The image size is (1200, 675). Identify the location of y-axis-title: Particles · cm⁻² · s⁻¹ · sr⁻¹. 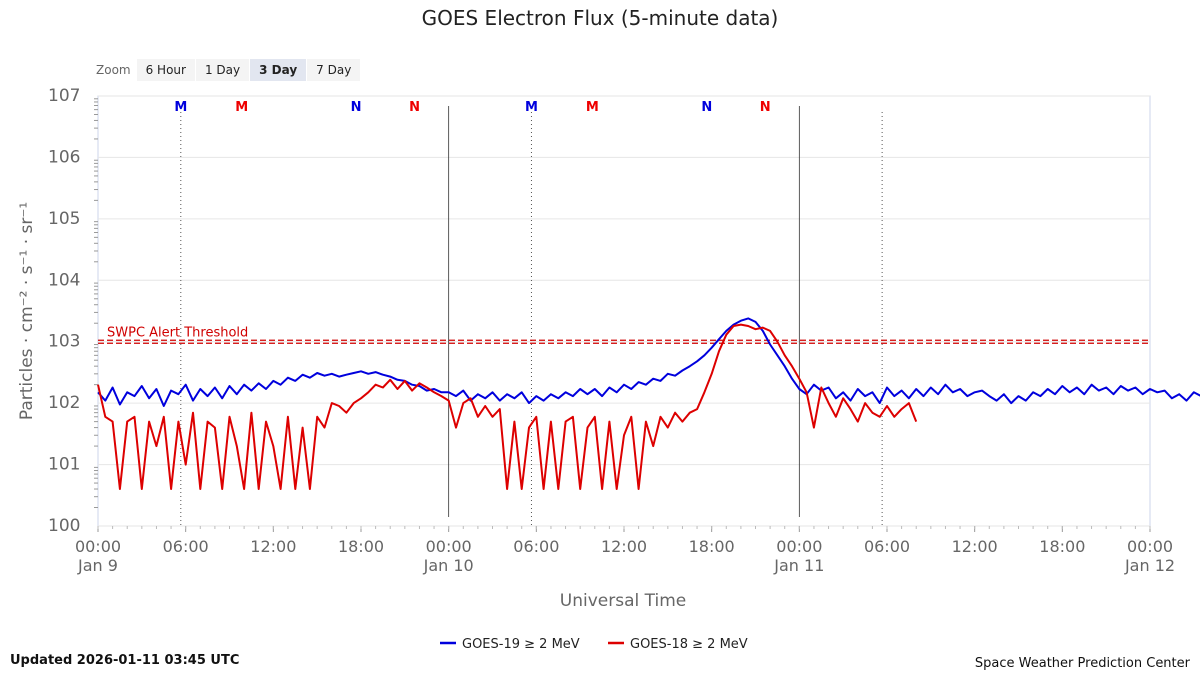
(27, 311).